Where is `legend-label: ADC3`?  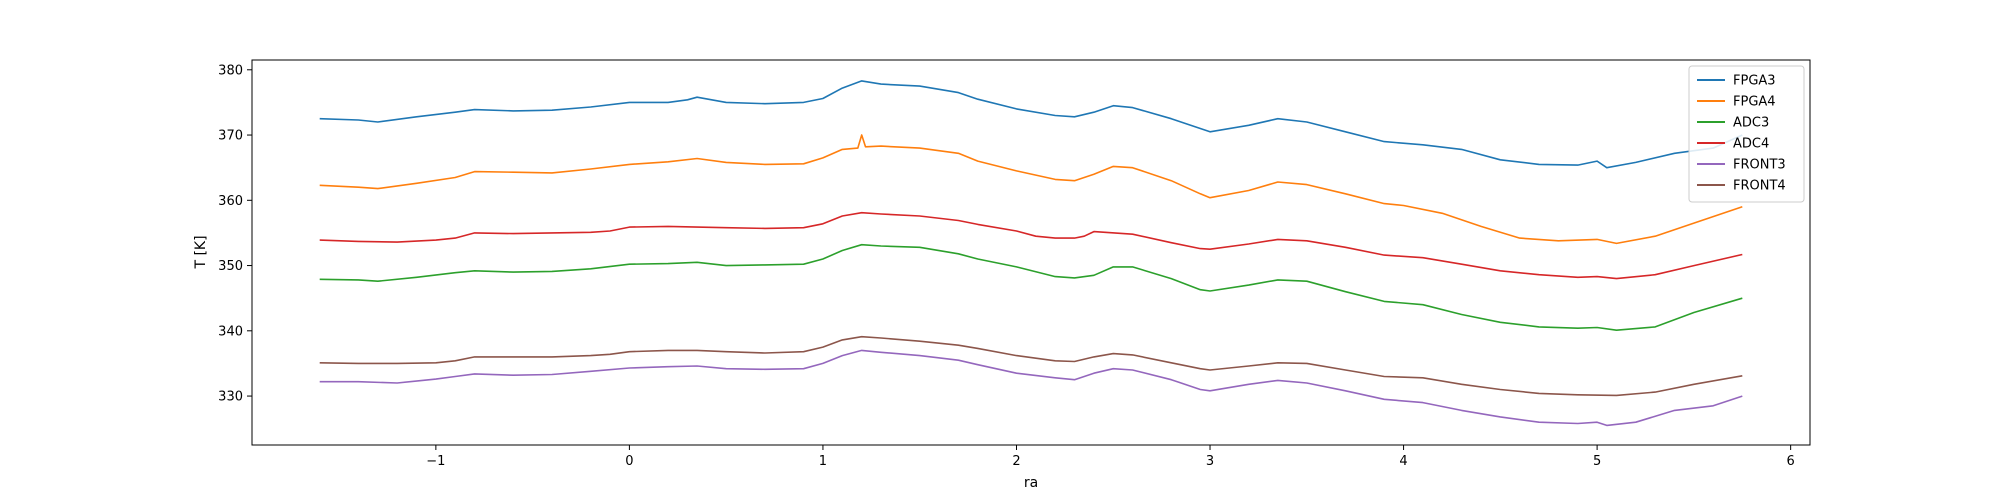
legend-label: ADC3 is located at coordinates (1751, 123).